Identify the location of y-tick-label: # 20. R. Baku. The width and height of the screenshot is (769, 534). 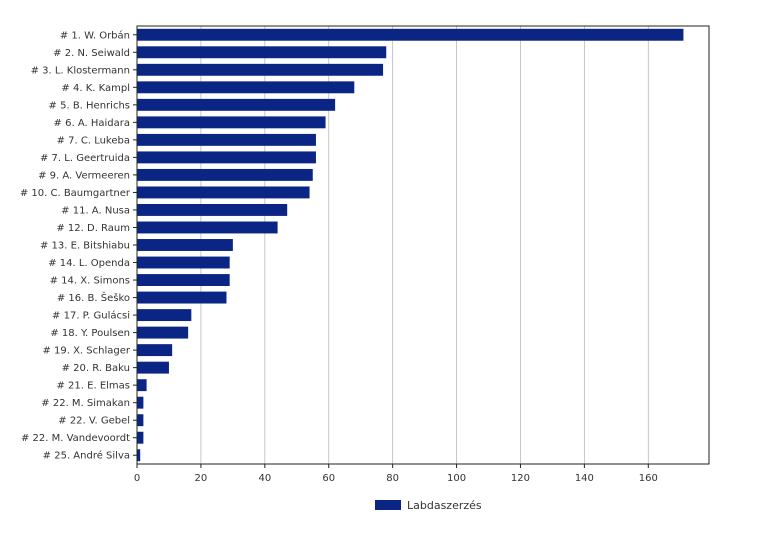
(96, 368).